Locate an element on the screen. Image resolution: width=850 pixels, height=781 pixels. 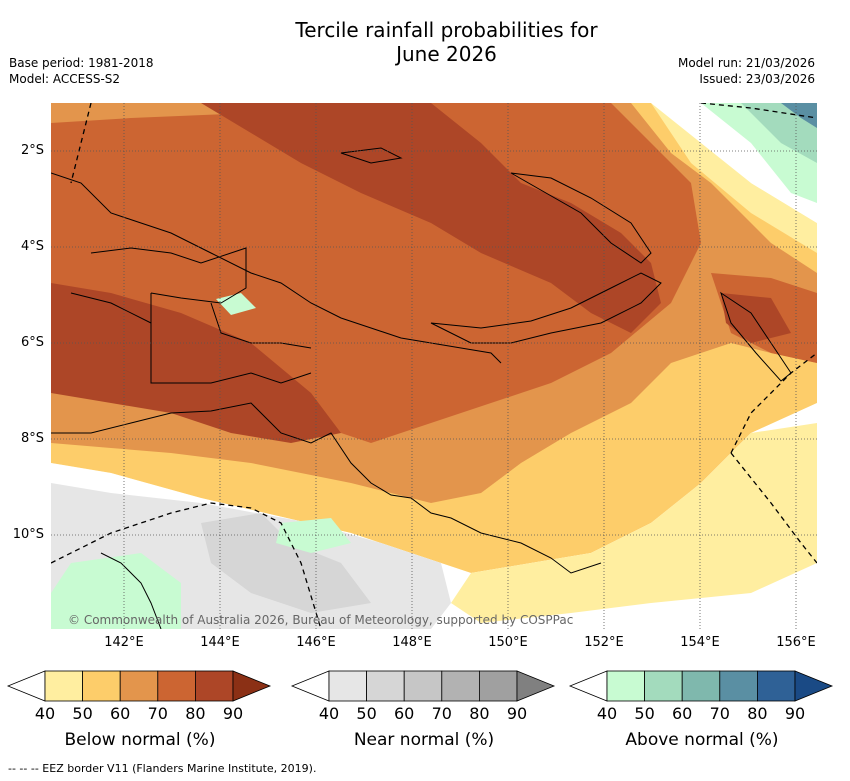
colorbar-title-near: Near normal (%) is located at coordinates (424, 740).